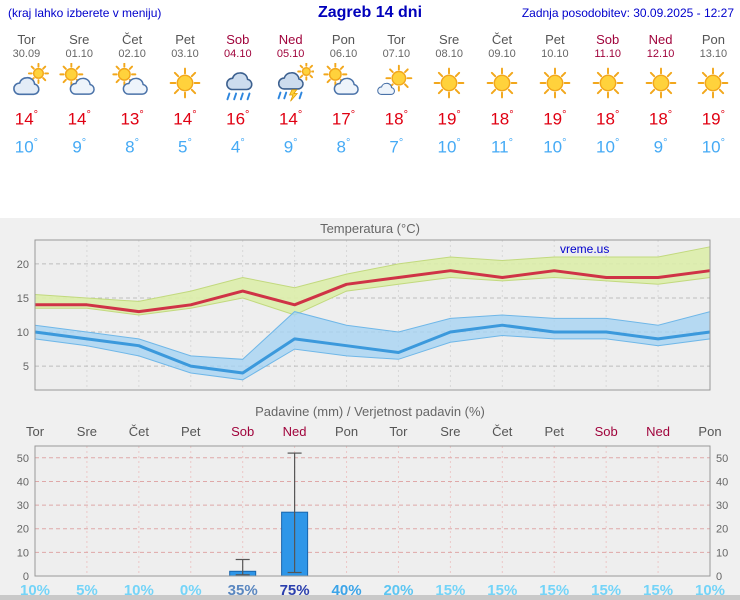 Image resolution: width=740 pixels, height=600 pixels. I want to click on day-column: Sre 01.10 14° 9°, so click(79, 100).